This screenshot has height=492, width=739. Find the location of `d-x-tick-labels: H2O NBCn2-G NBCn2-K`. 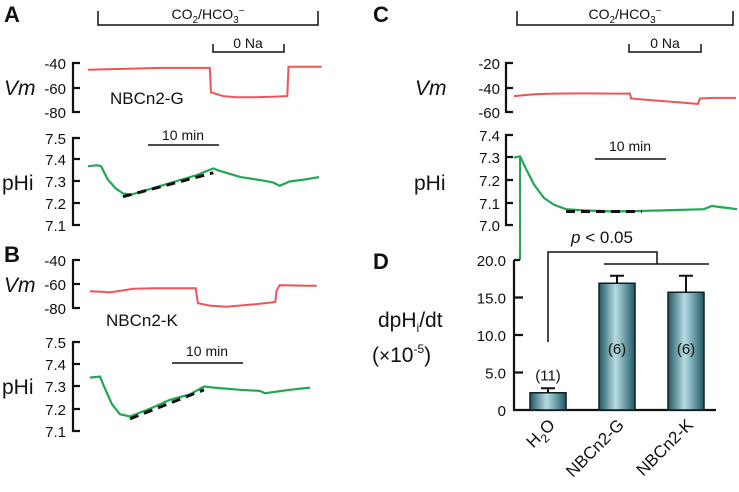

d-x-tick-labels: H2O NBCn2-G NBCn2-K is located at coordinates (610, 448).